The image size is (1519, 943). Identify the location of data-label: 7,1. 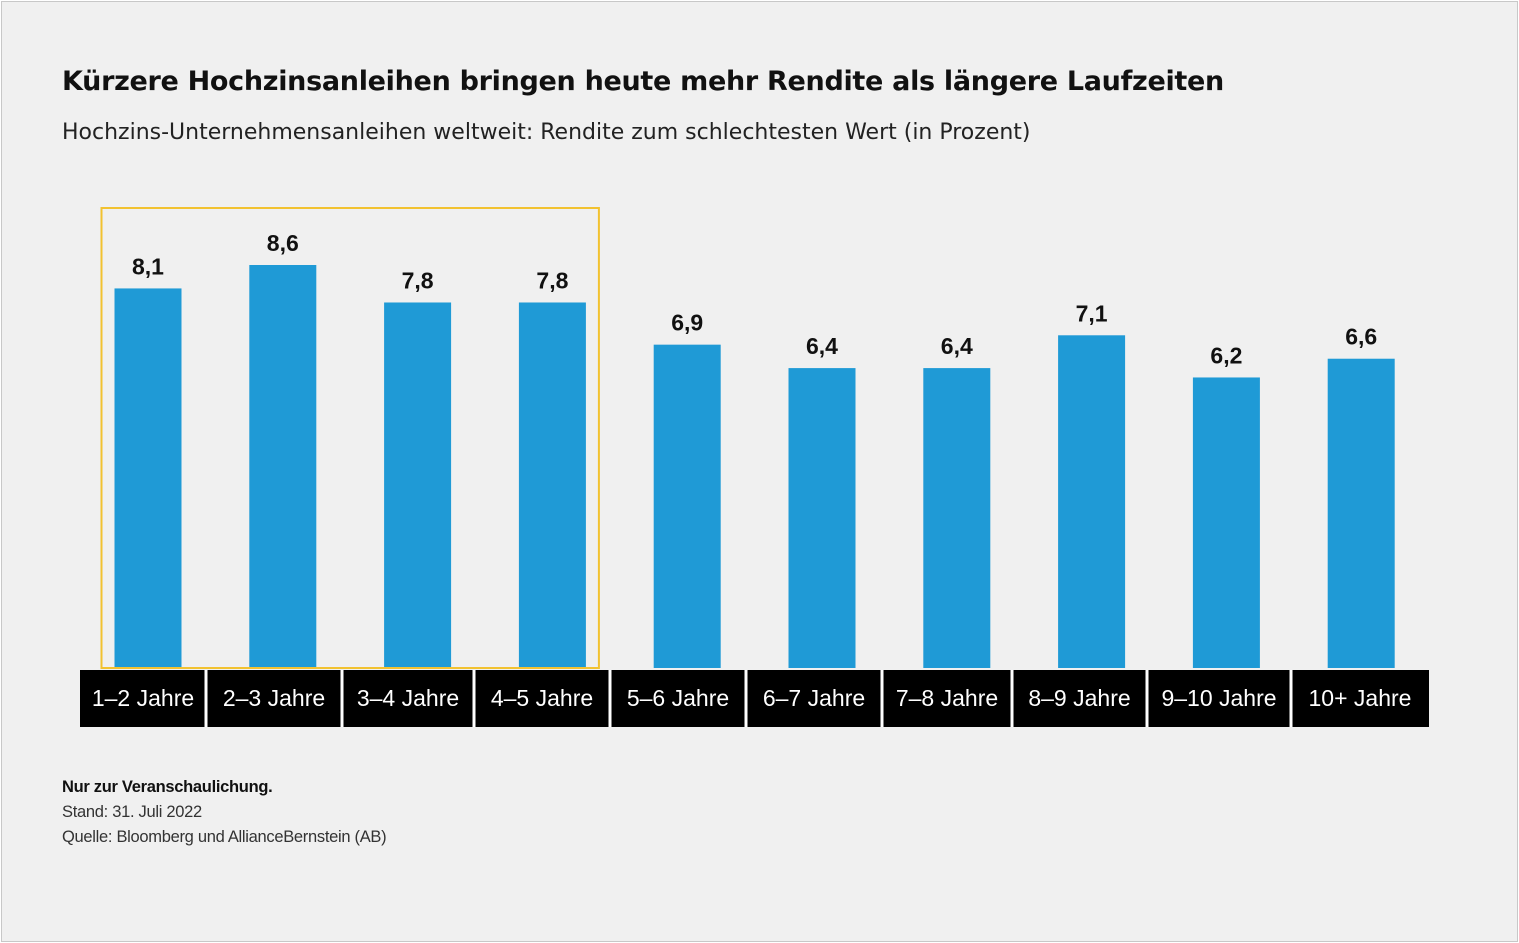
(1092, 313).